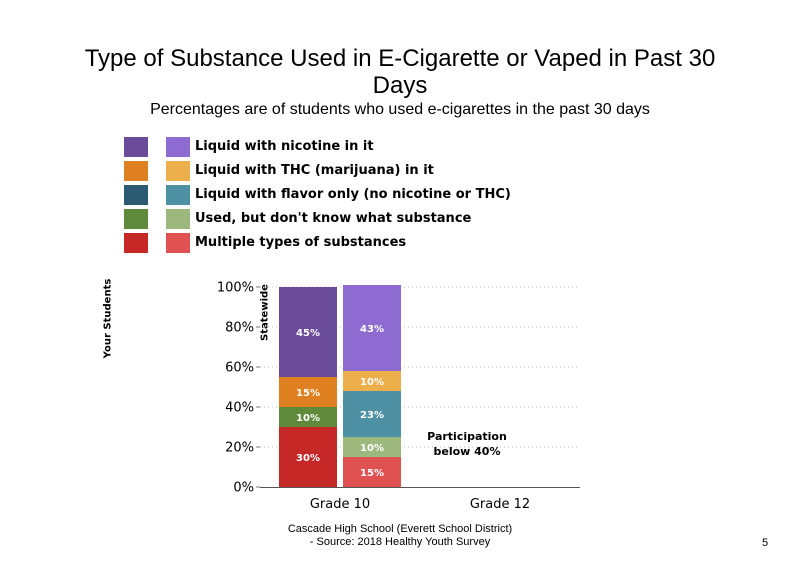  What do you see at coordinates (243, 488) in the screenshot?
I see `y-tick-label: 0%` at bounding box center [243, 488].